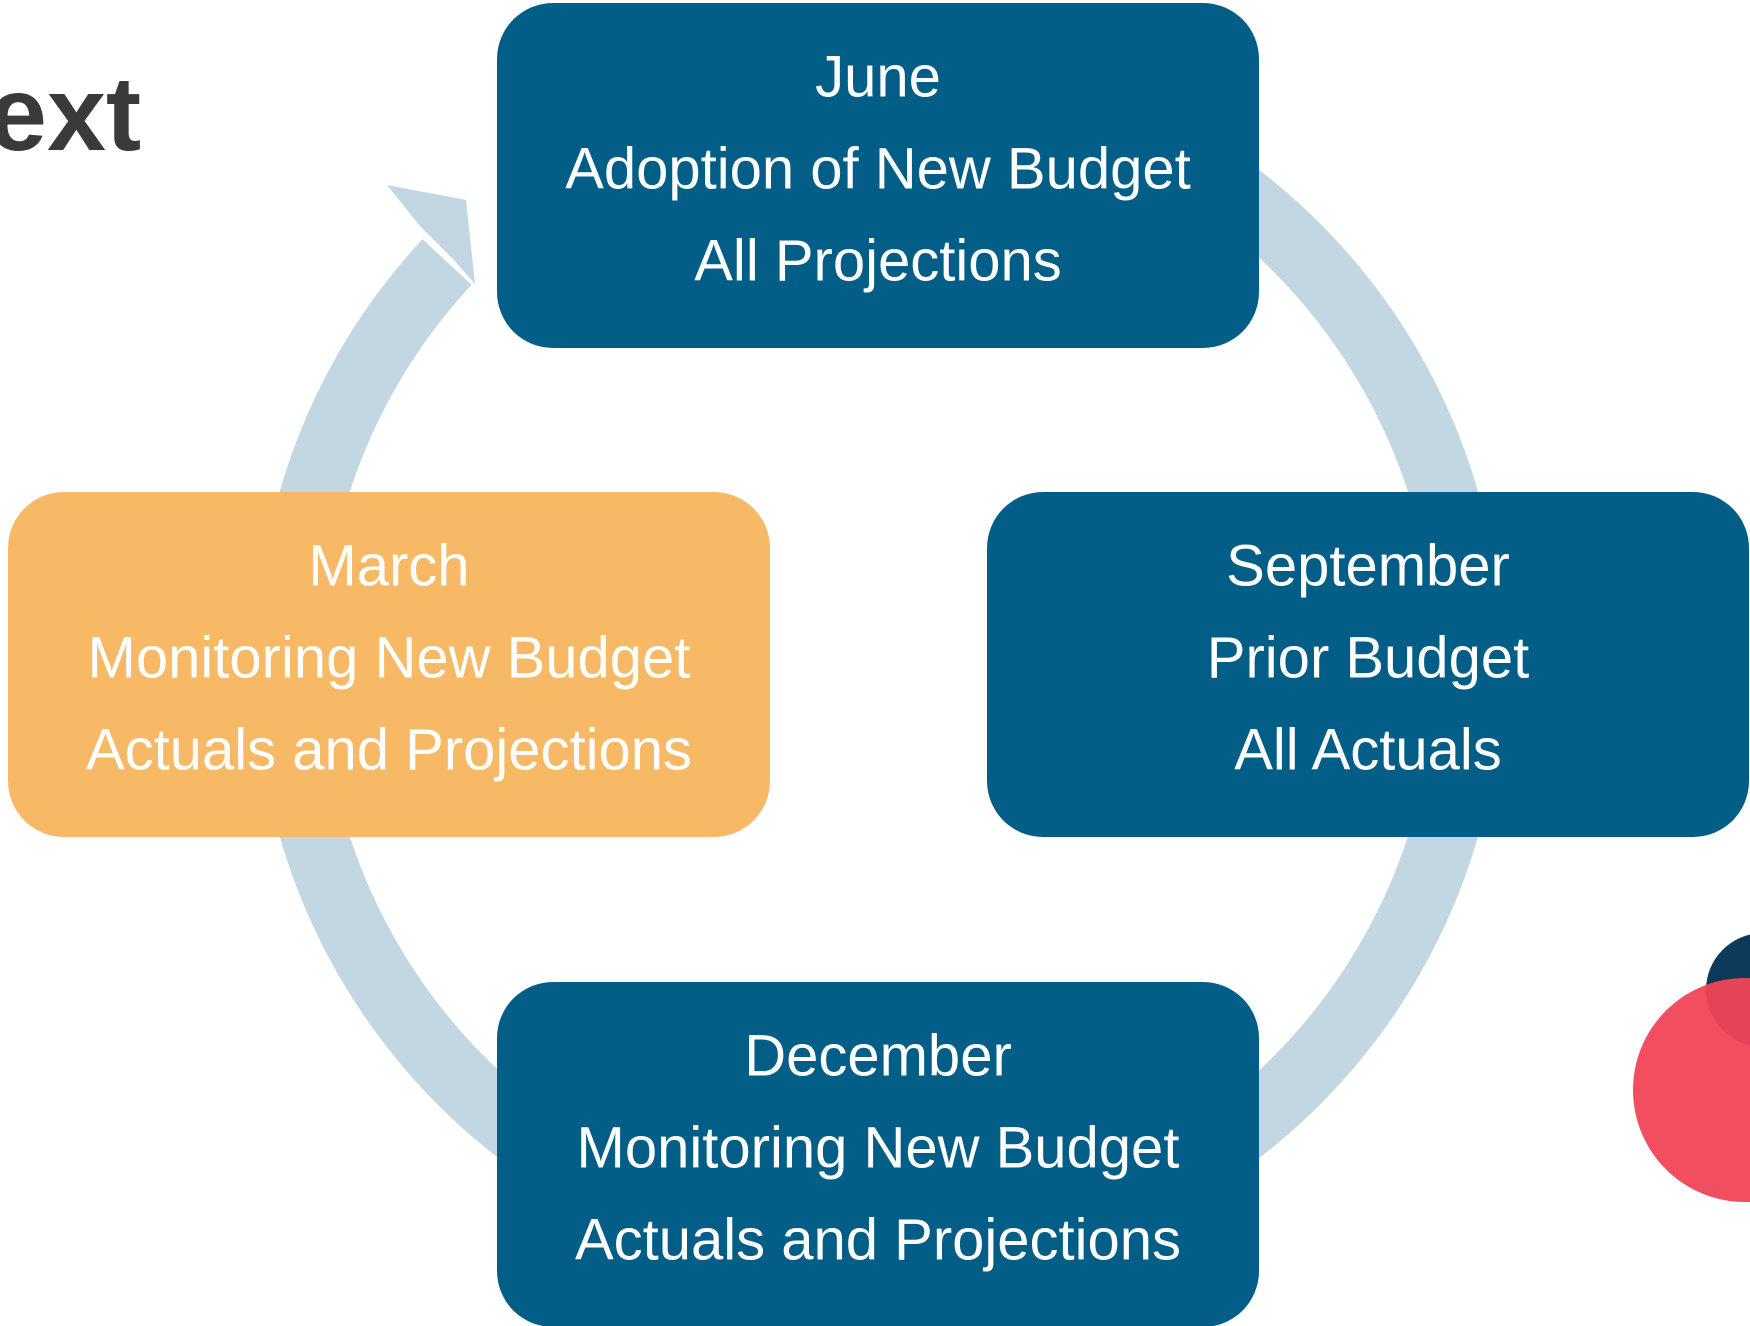  I want to click on node-line: All Projections, so click(877, 260).